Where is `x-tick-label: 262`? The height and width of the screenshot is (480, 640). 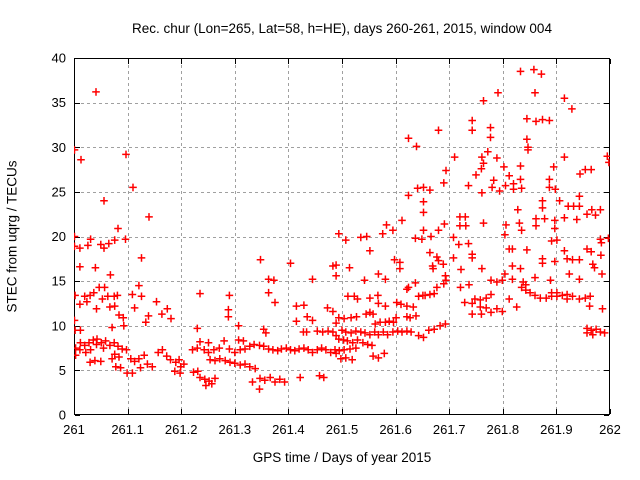
x-tick-label: 262 is located at coordinates (610, 429).